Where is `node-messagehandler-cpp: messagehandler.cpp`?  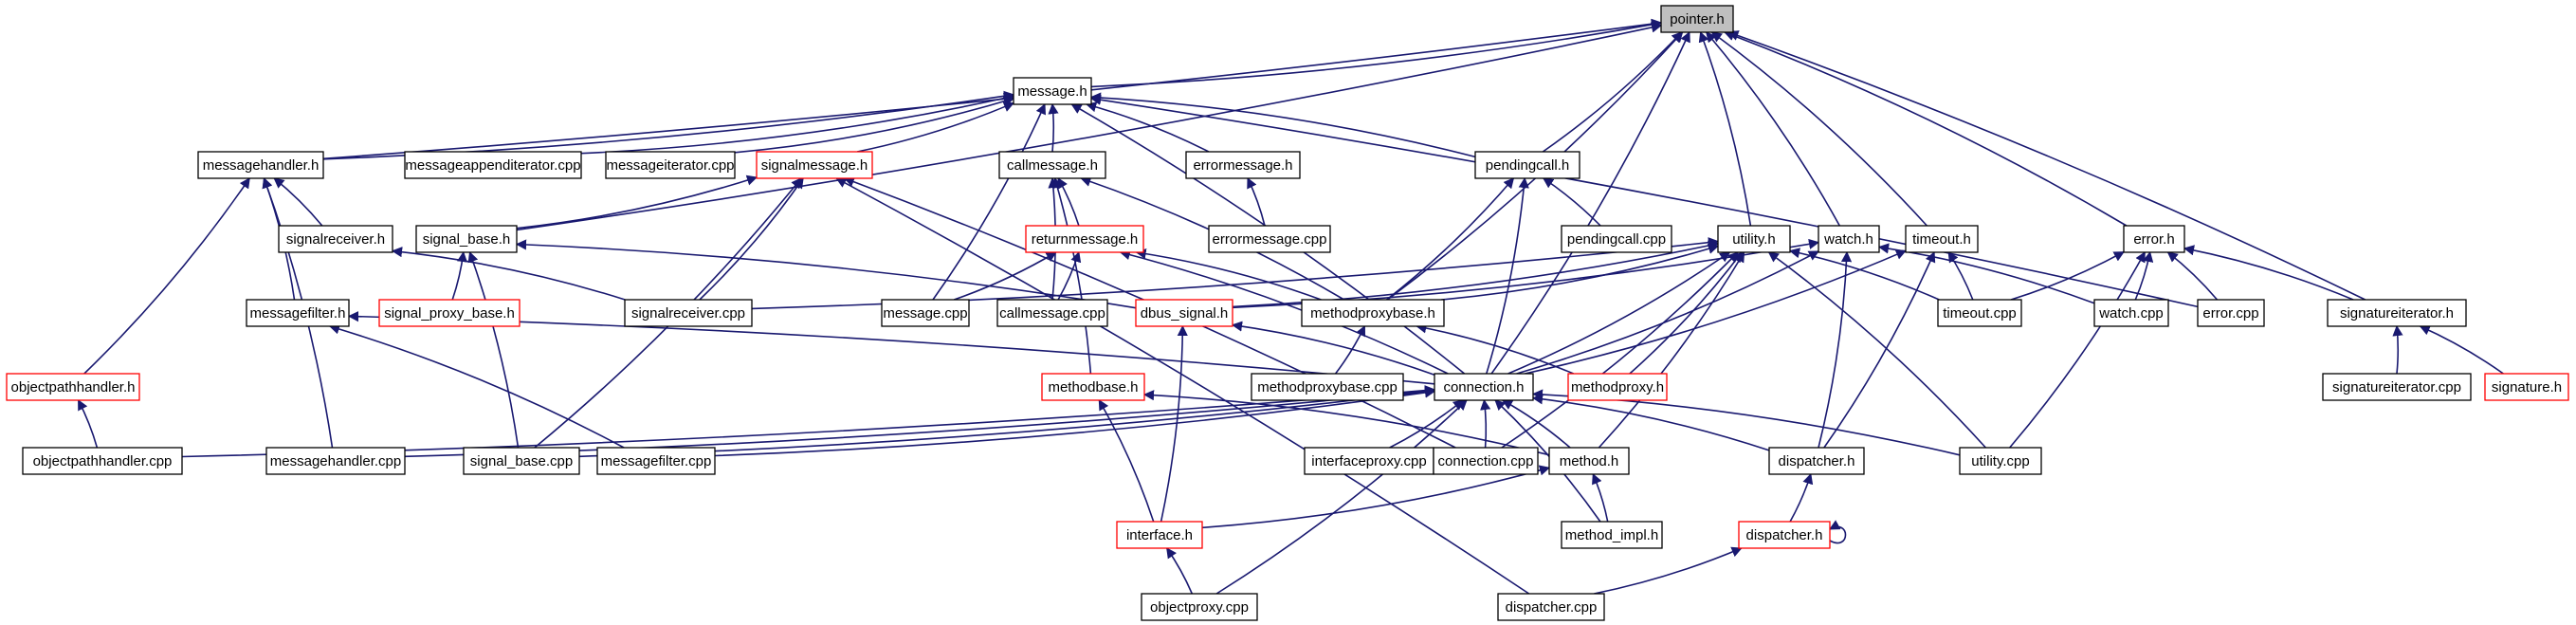
node-messagehandler-cpp: messagehandler.cpp is located at coordinates (335, 461).